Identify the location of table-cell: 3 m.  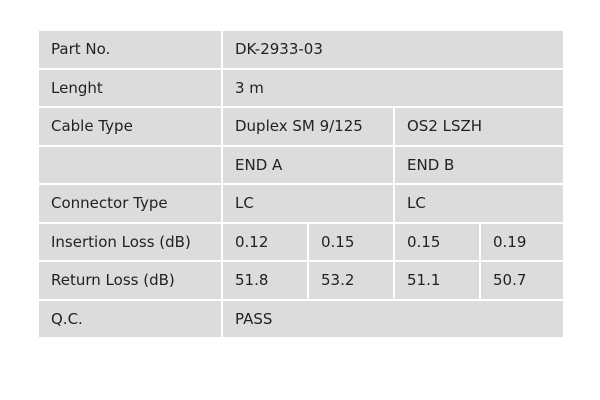
(393, 87).